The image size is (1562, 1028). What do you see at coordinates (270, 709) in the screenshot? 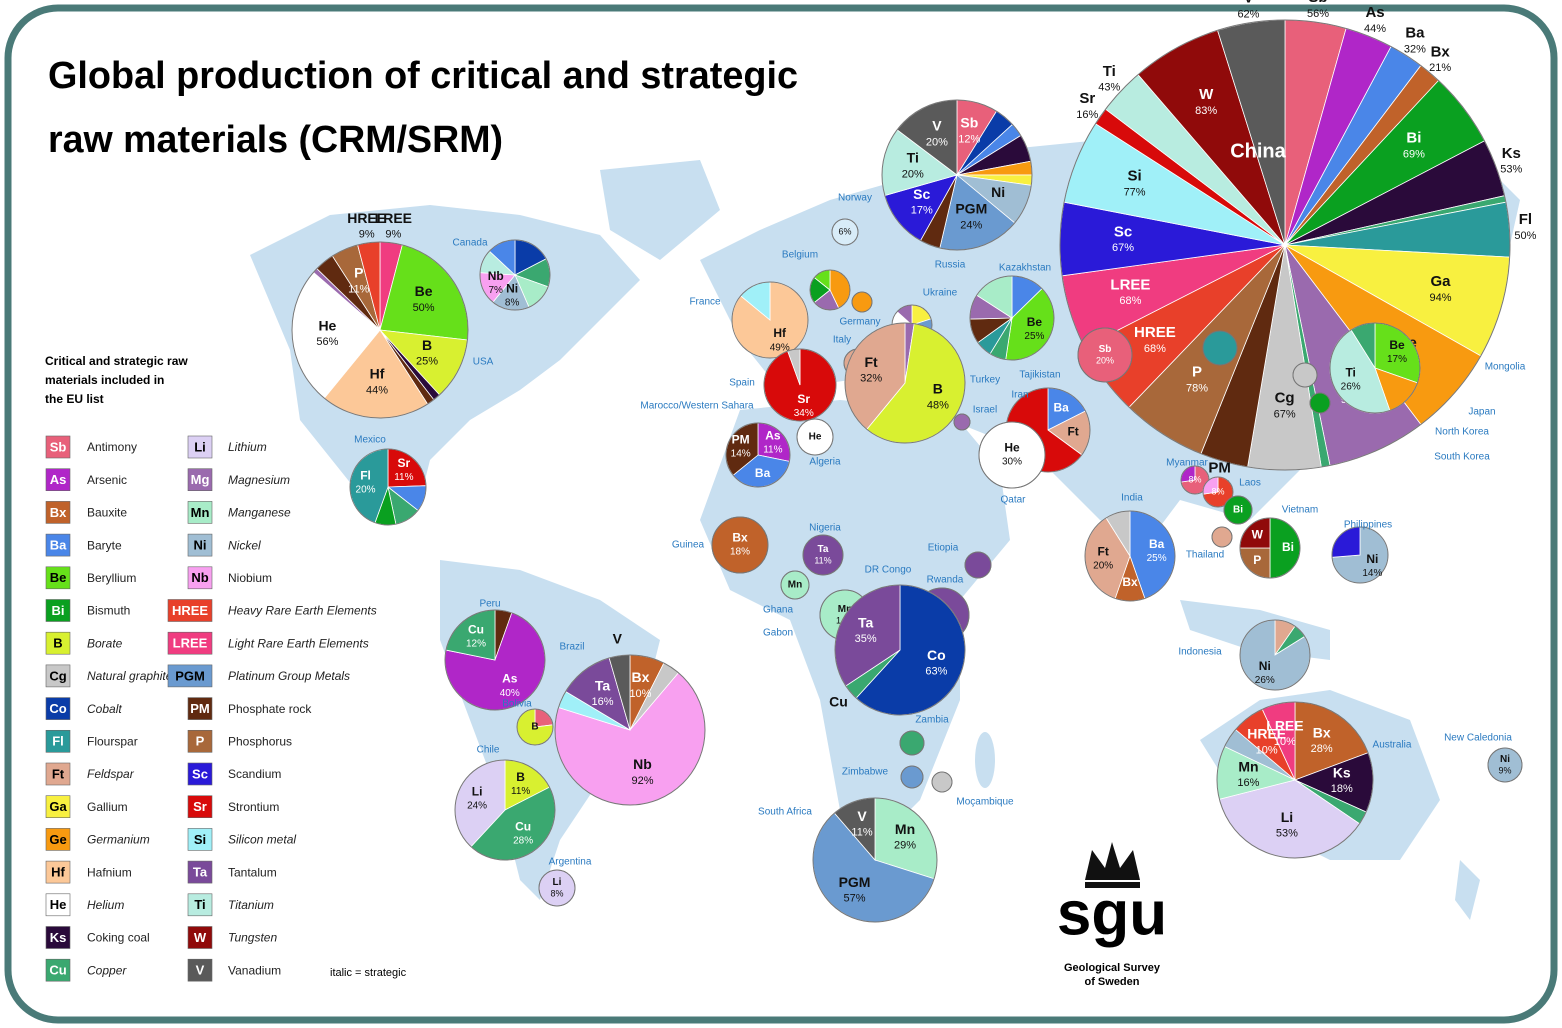
I see `legend-label: Phosphate rock` at bounding box center [270, 709].